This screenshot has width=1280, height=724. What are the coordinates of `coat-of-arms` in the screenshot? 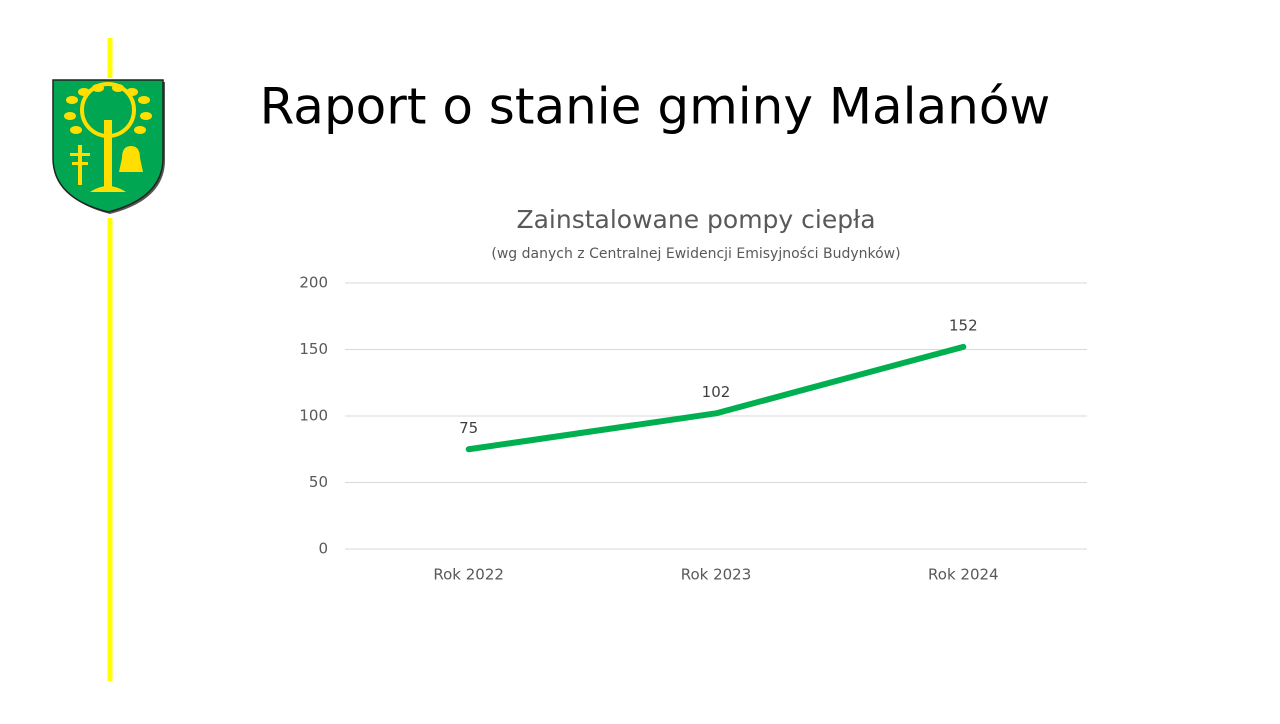 It's located at (108, 146).